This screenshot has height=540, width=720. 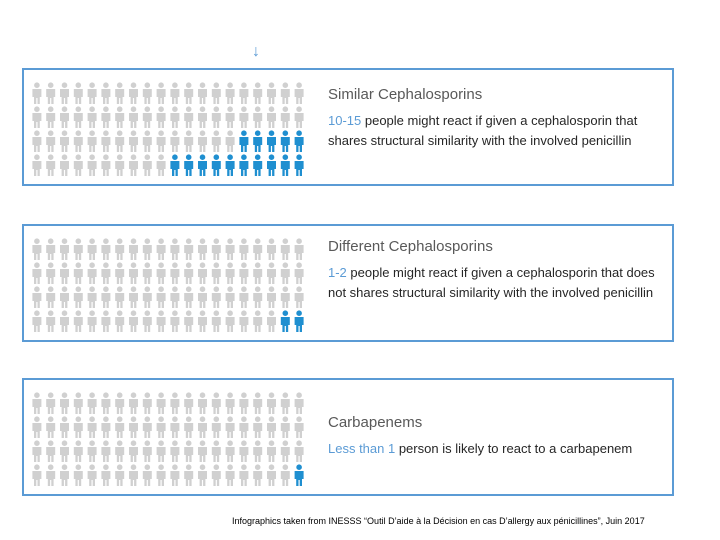 I want to click on panel-title: Different Cephalosporins, so click(x=410, y=246).